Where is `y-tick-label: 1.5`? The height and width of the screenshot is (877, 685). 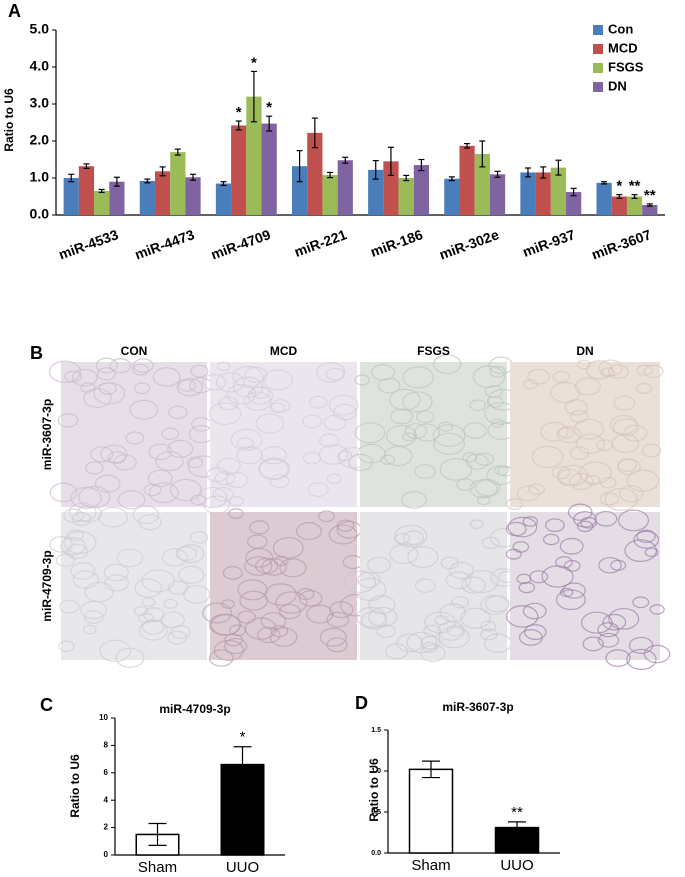
y-tick-label: 1.5 is located at coordinates (376, 730).